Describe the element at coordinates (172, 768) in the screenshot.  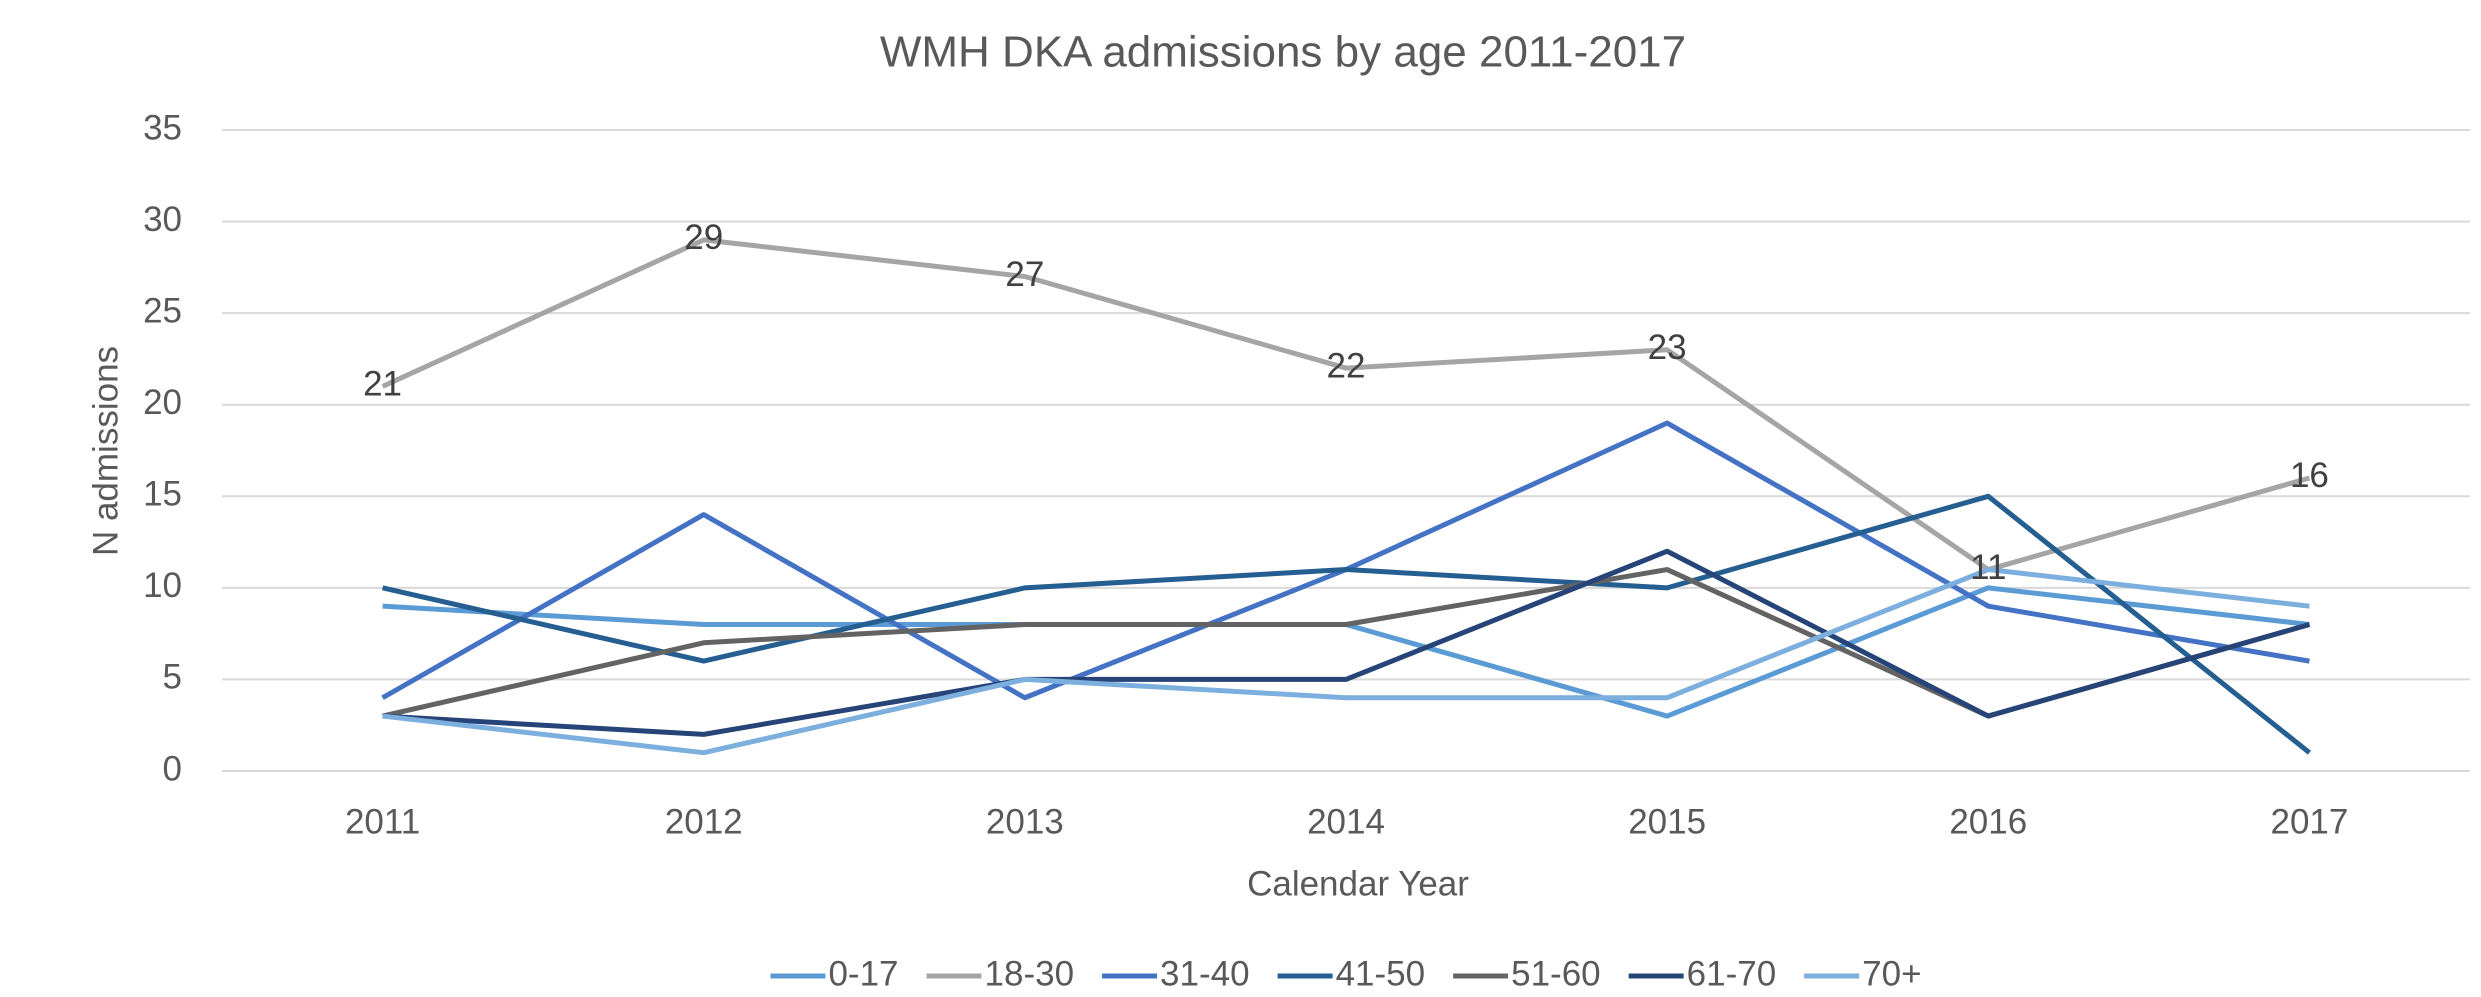
I see `y-tick-label: 0` at that location.